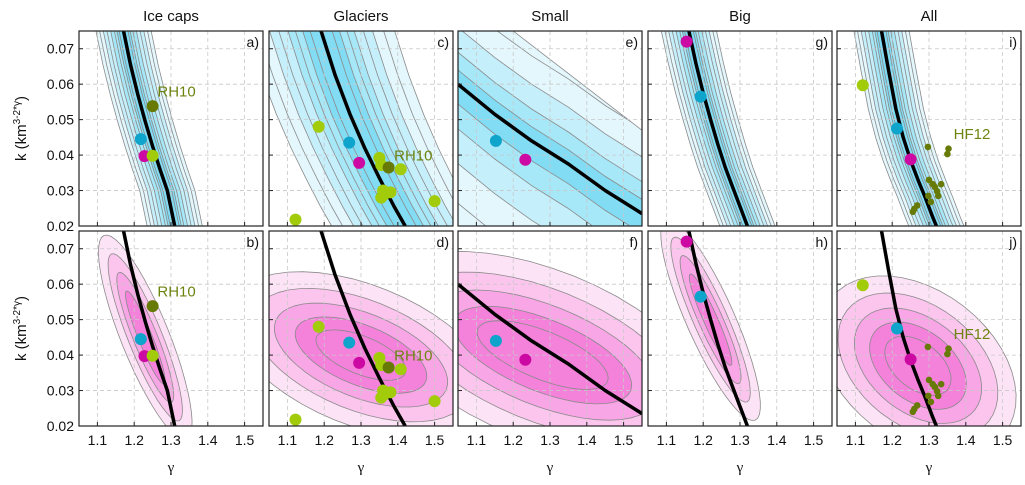  I want to click on panel-f: f) 1.1 1.2 1.3 1.4 1.5 γ, so click(550, 353).